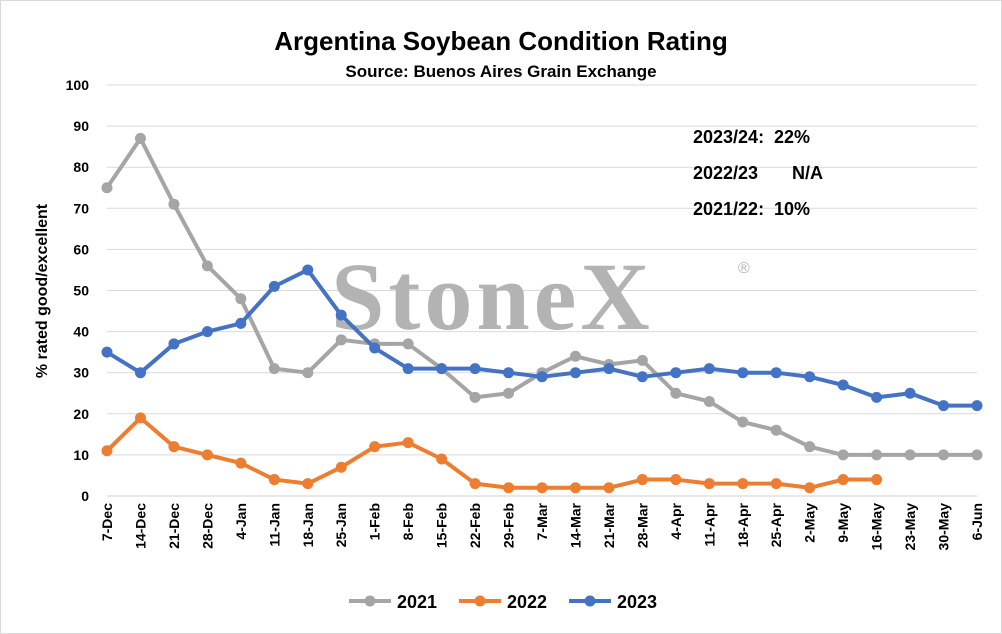  Describe the element at coordinates (308, 525) in the screenshot. I see `x-tick-label: 18-Jan` at that location.